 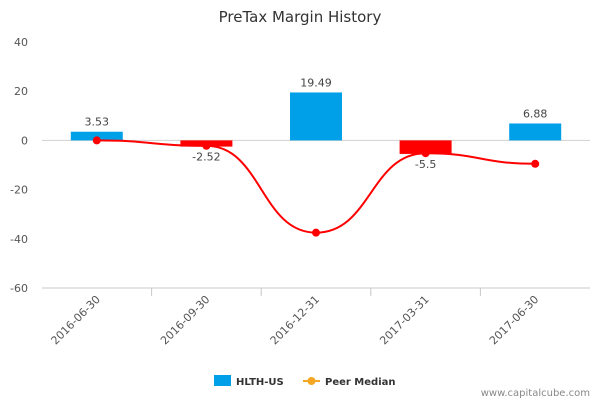 What do you see at coordinates (21, 42) in the screenshot?
I see `y-tick-label: 40` at bounding box center [21, 42].